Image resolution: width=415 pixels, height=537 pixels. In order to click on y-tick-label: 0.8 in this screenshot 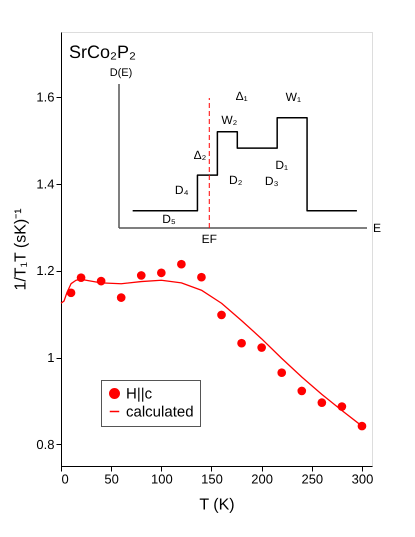, I will do `click(45, 444)`.